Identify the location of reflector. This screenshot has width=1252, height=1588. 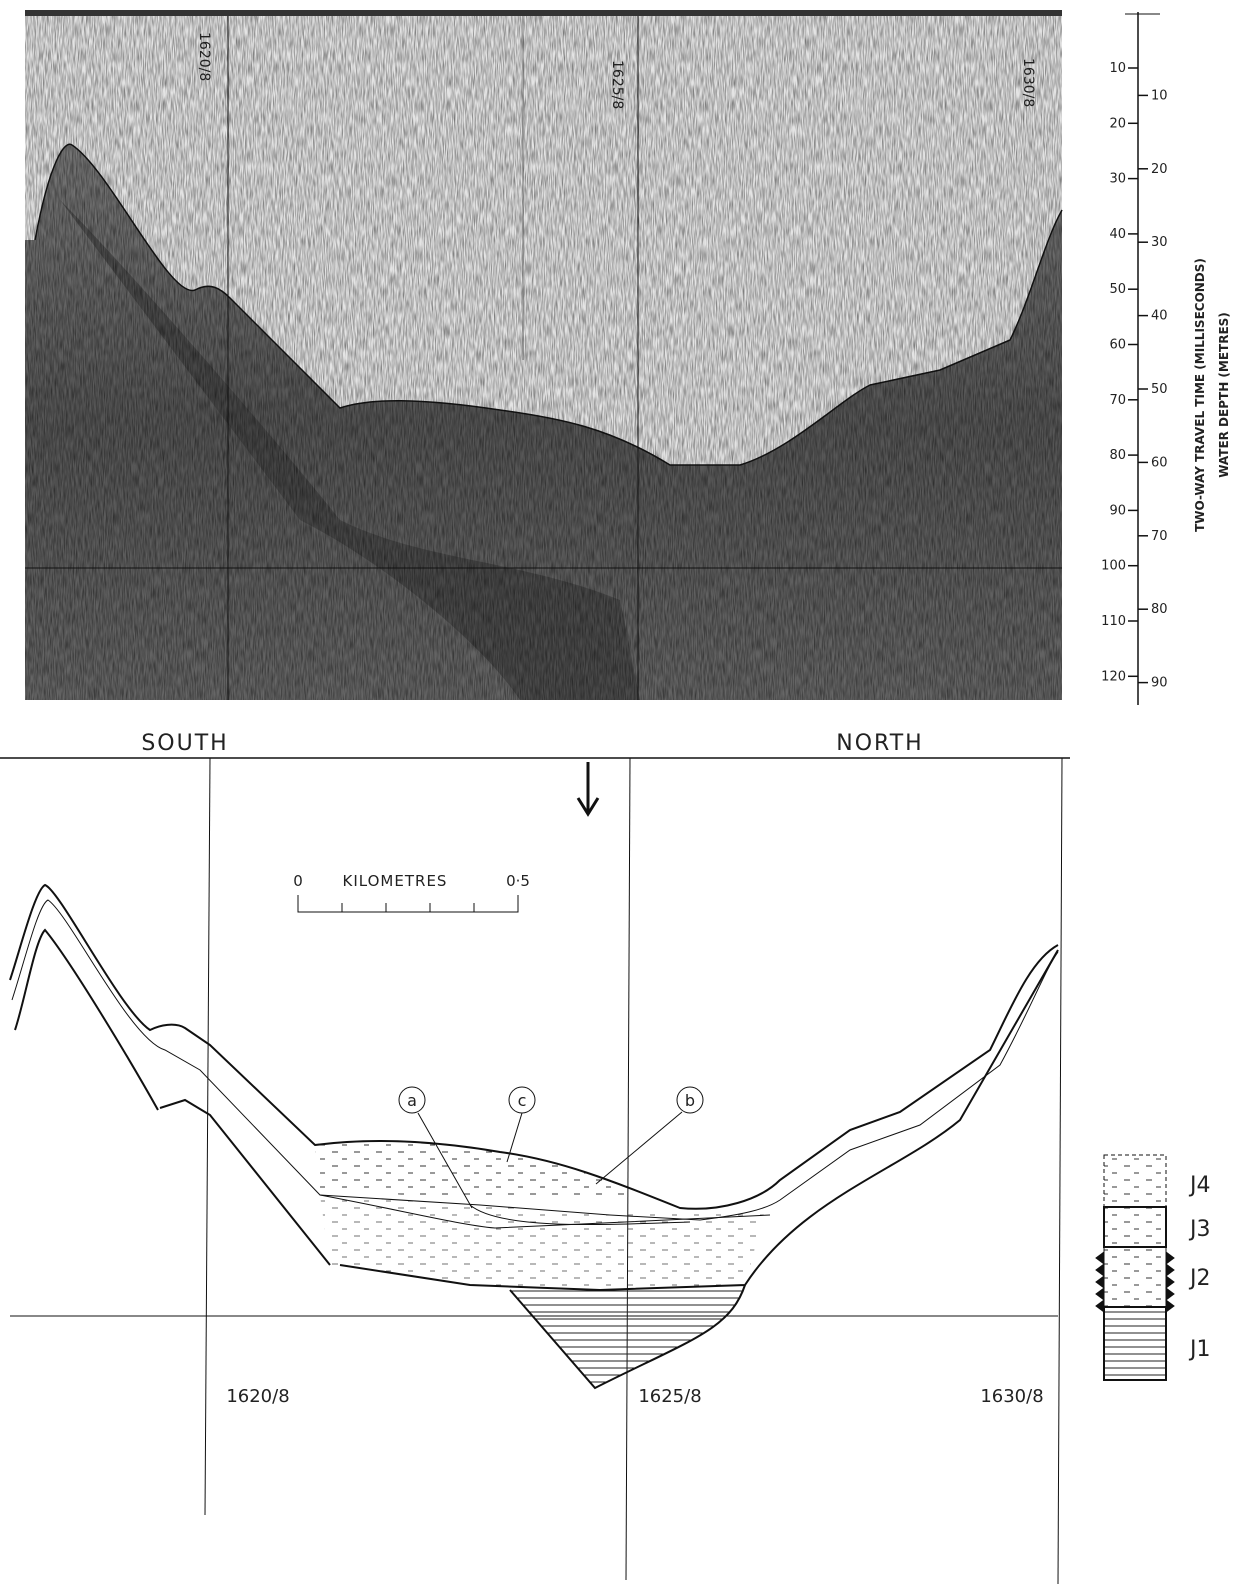
(545, 1211).